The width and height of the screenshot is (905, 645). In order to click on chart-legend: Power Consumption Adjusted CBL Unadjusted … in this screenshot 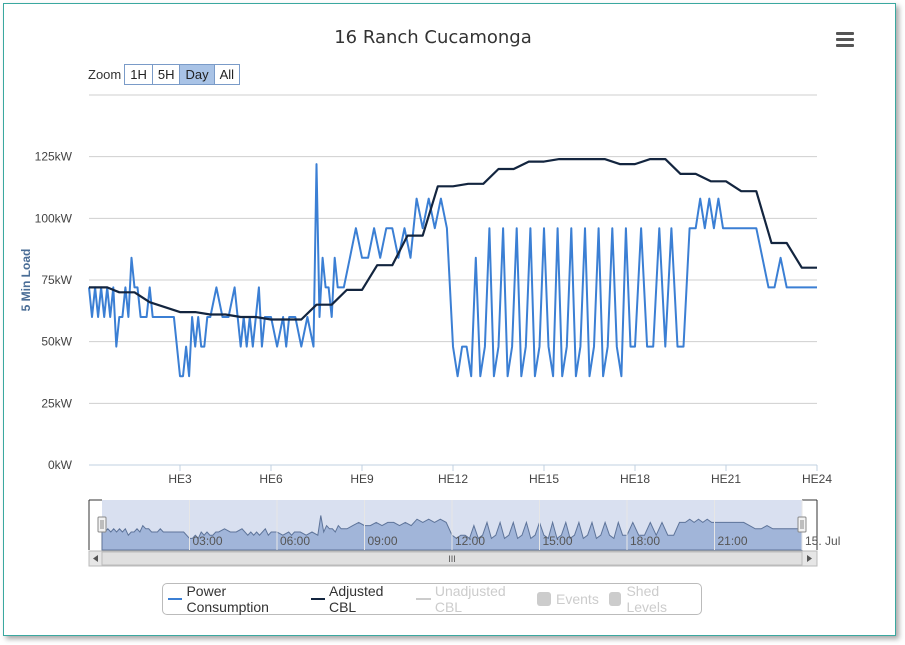, I will do `click(432, 599)`.